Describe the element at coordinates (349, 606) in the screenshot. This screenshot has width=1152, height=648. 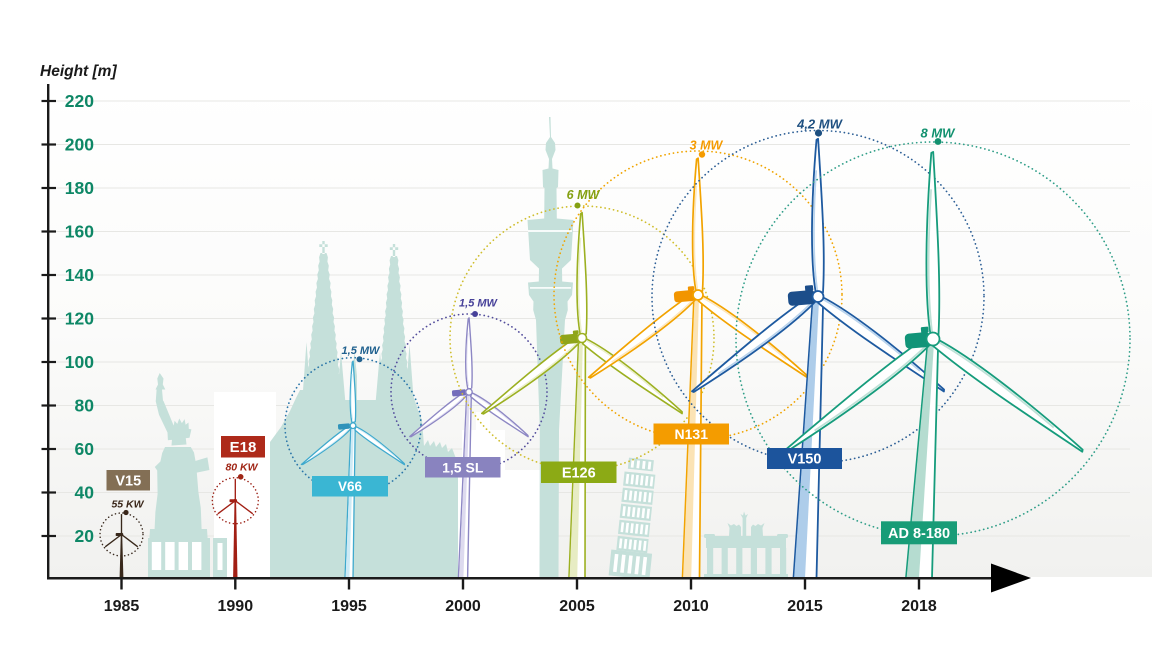
I see `svg-text: 1995` at that location.